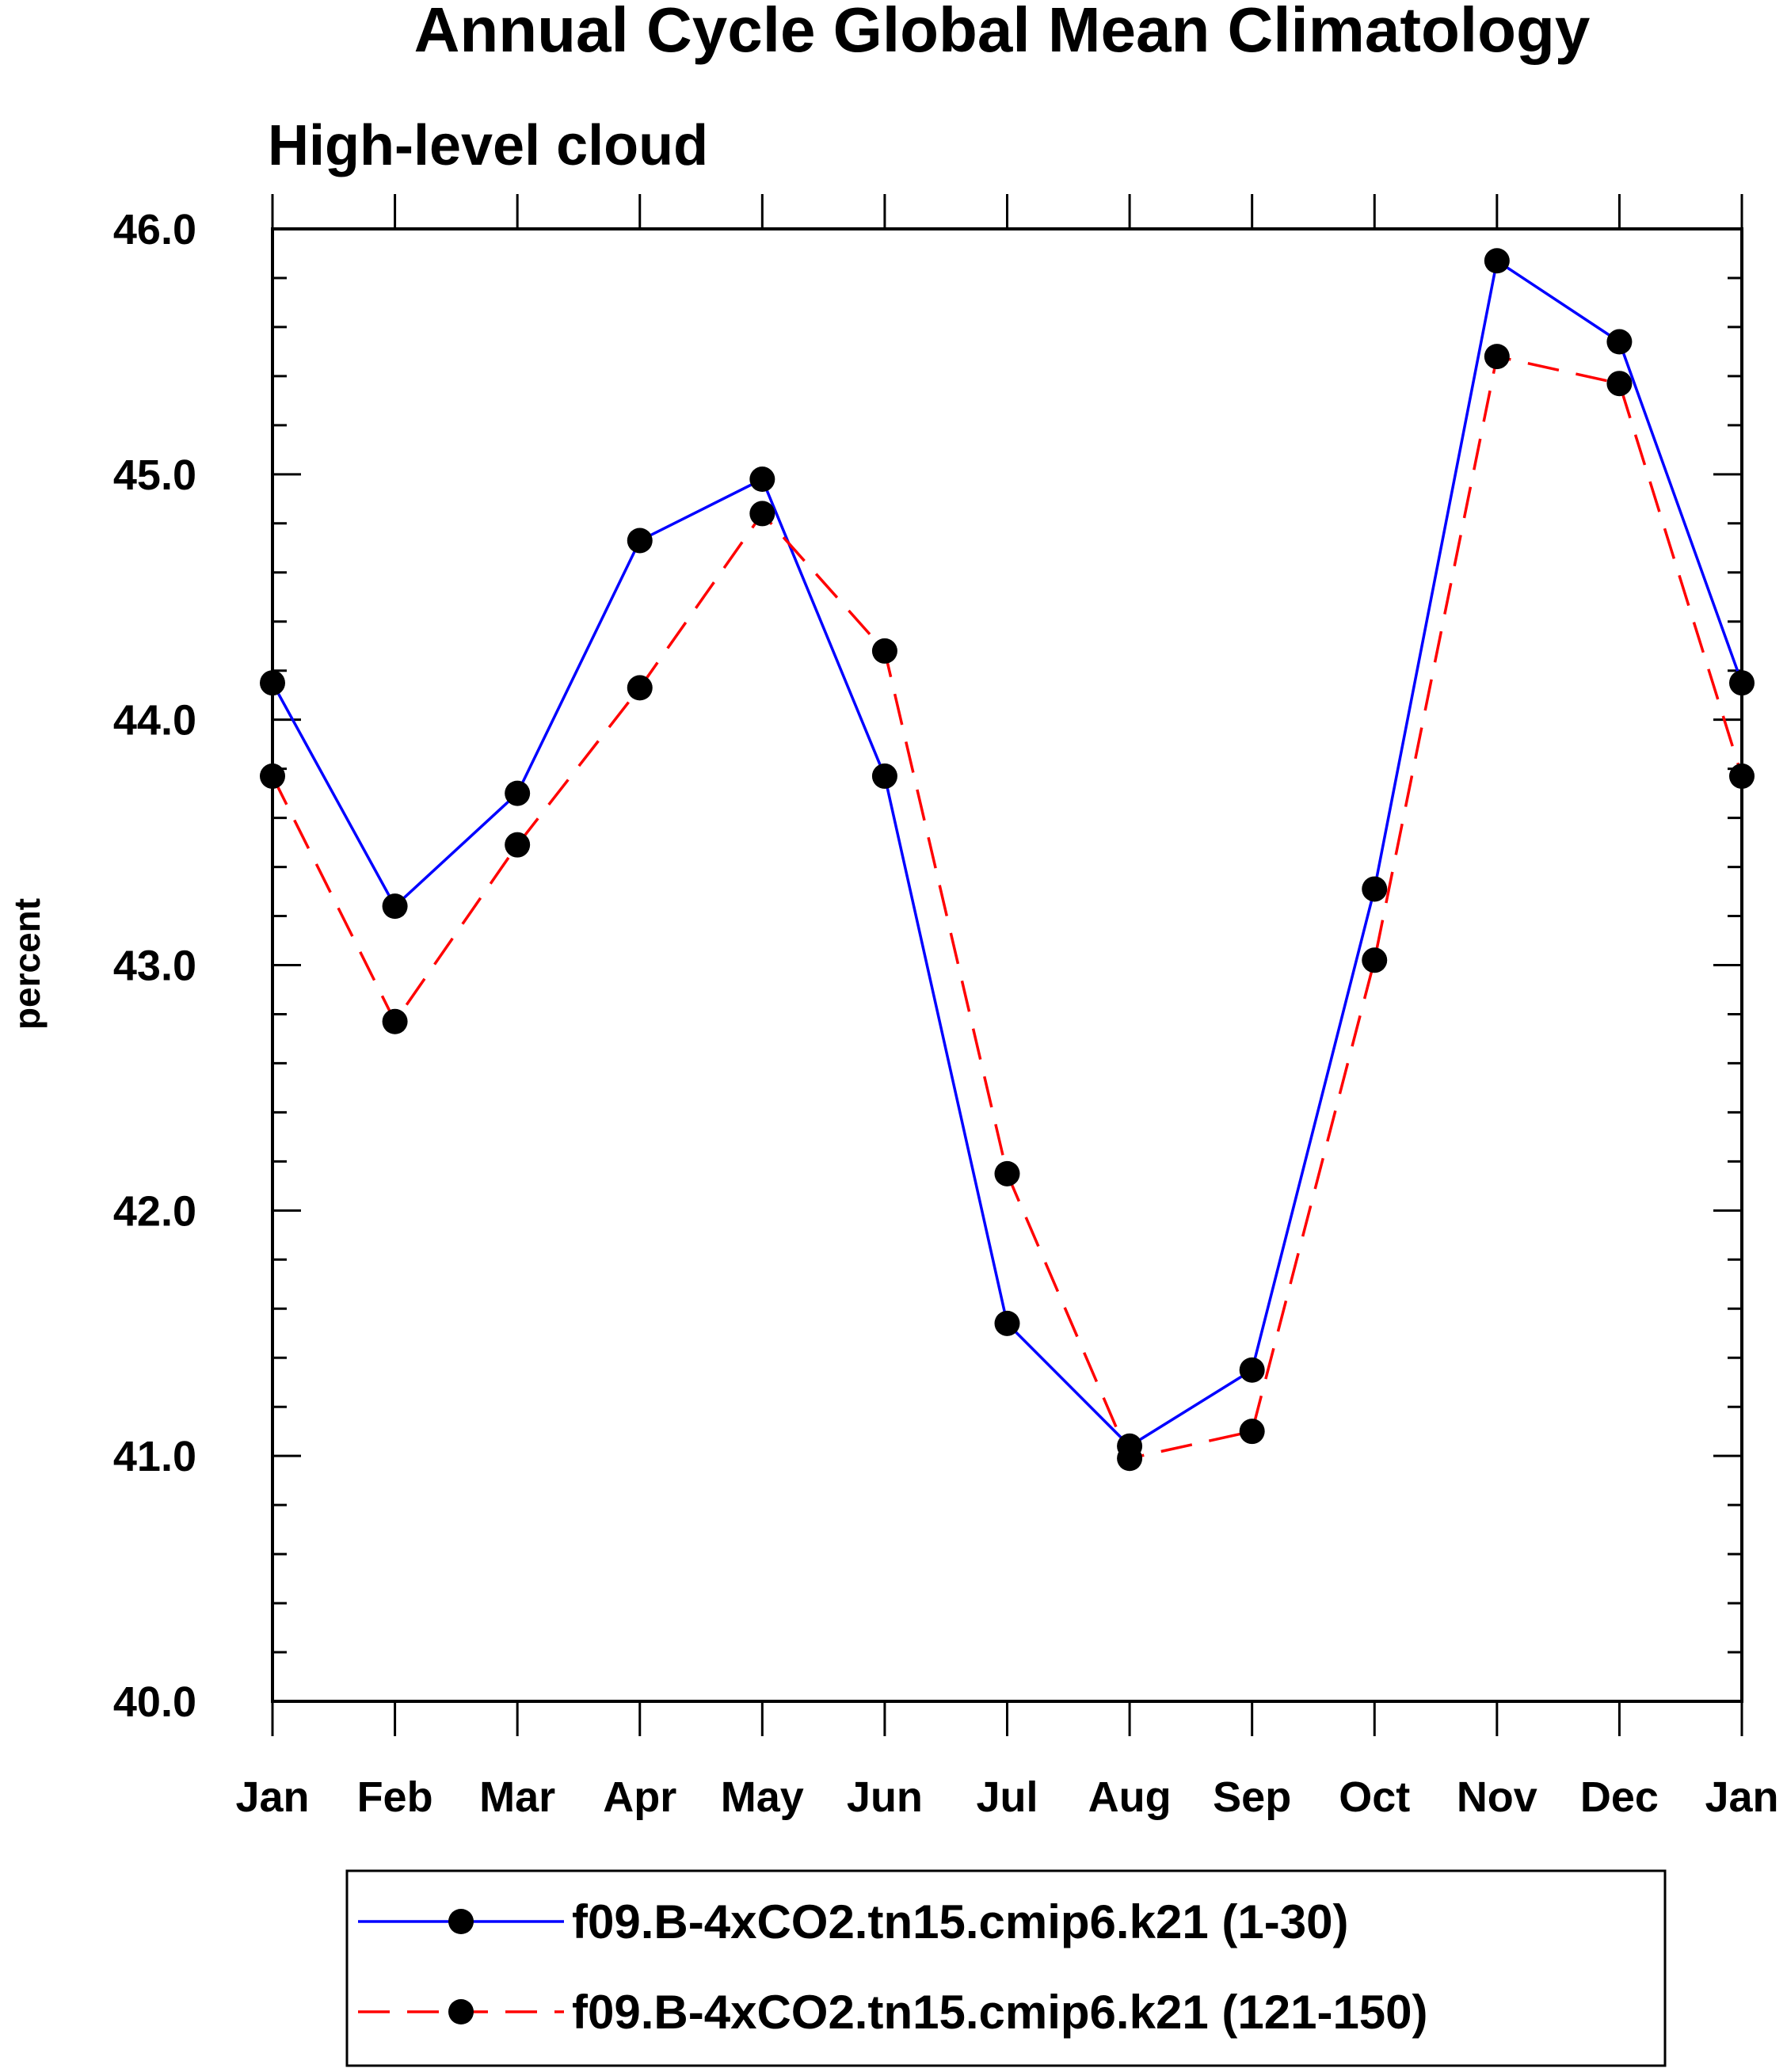 This screenshot has width=1787, height=2072. What do you see at coordinates (154, 229) in the screenshot?
I see `y-tick-label: 46.0` at bounding box center [154, 229].